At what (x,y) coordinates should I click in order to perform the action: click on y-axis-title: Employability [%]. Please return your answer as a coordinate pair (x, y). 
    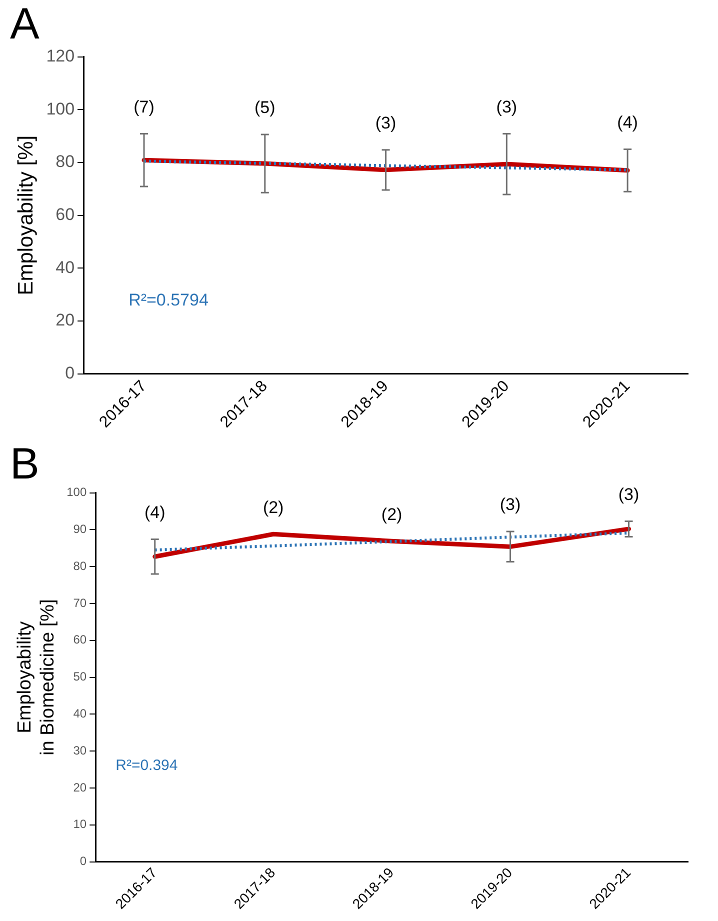
    Looking at the image, I should click on (26, 215).